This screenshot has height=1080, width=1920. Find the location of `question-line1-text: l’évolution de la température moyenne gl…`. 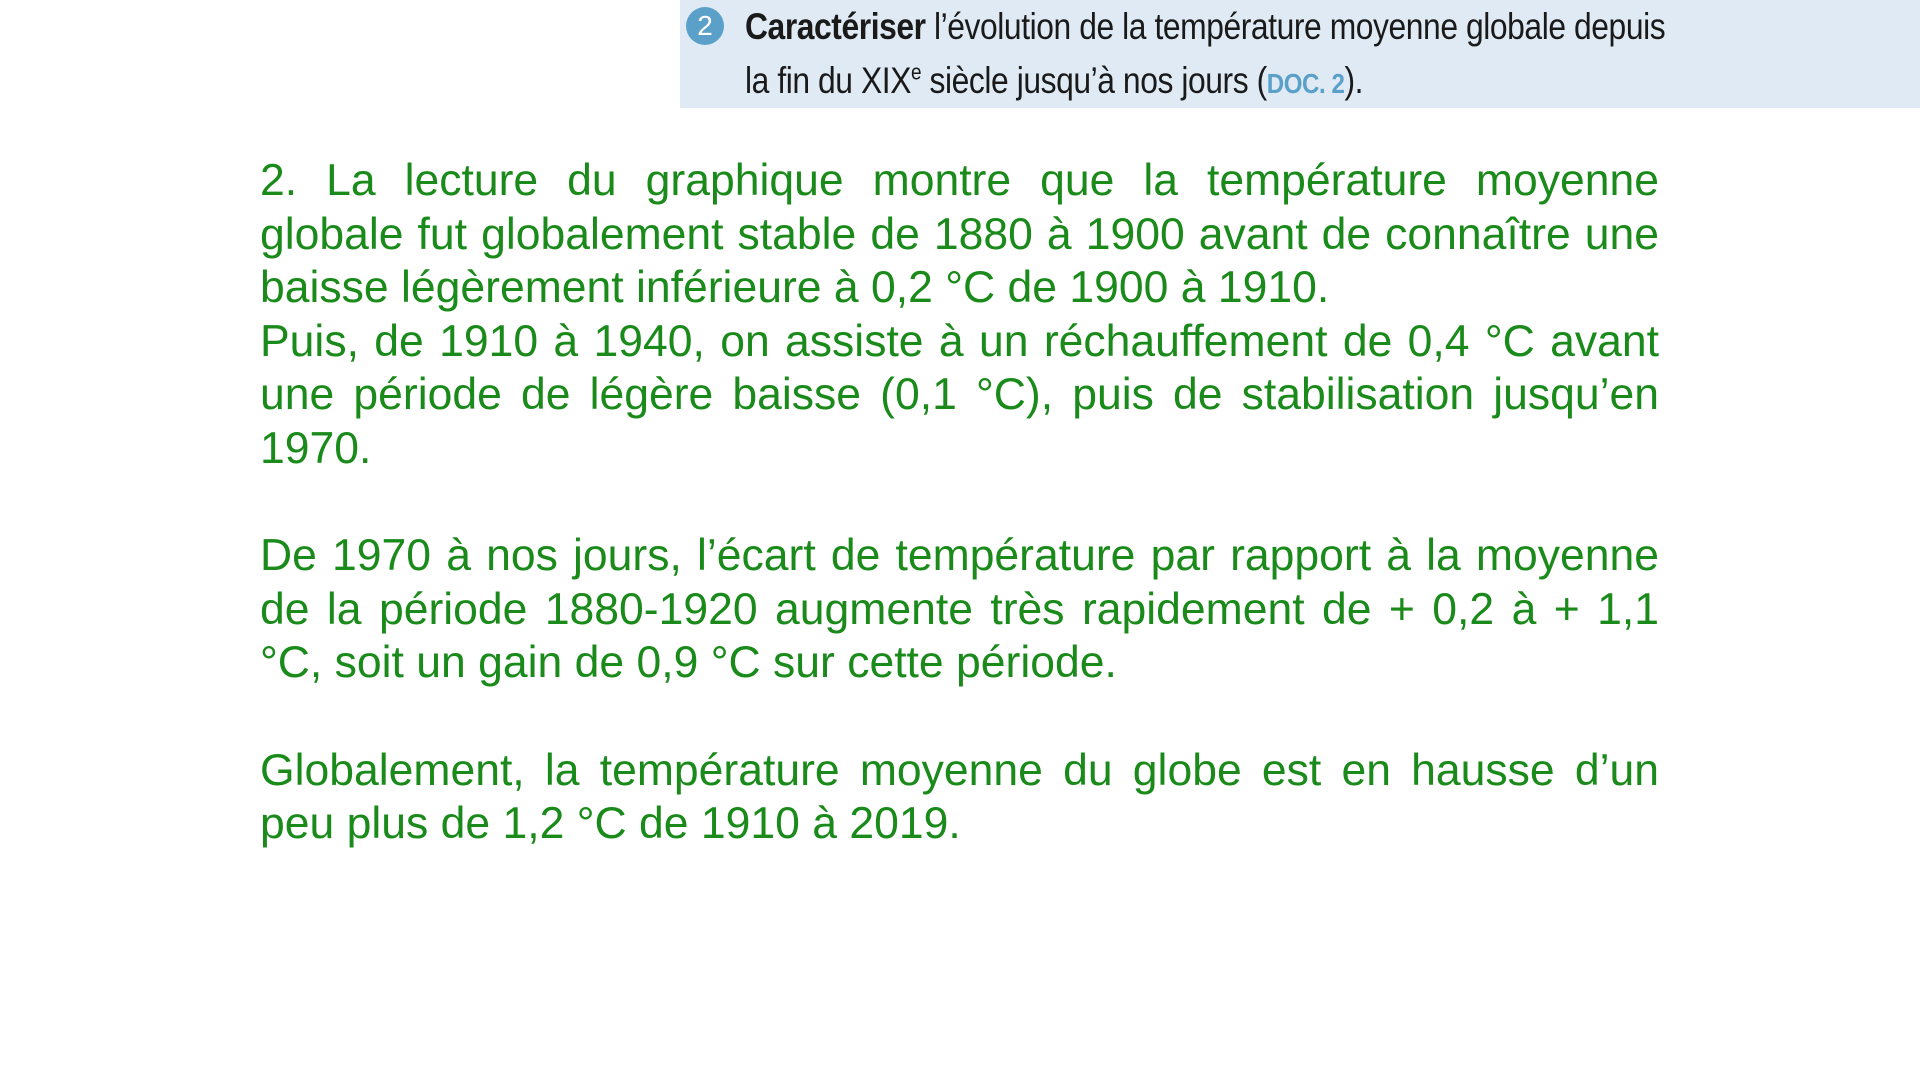

question-line1-text: l’évolution de la température moyenne gl… is located at coordinates (1295, 26).